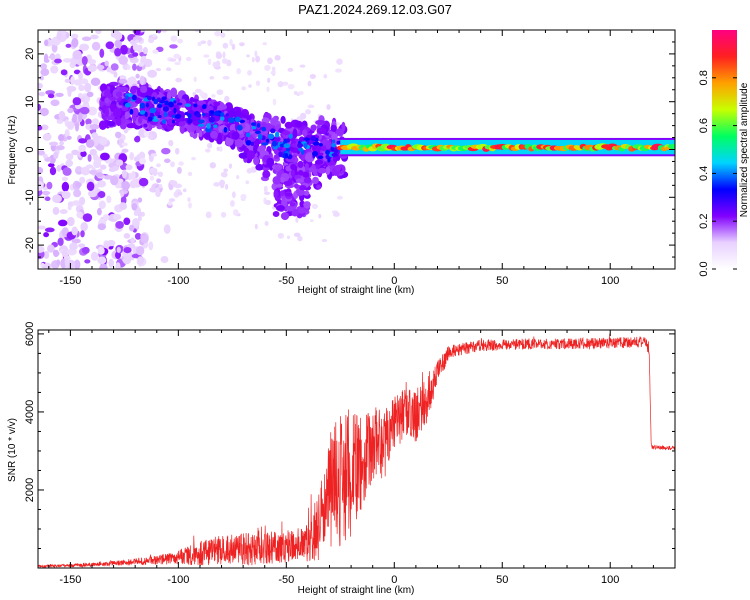 The width and height of the screenshot is (750, 600). I want to click on spectrogram-y-tick-label: -20, so click(30, 245).